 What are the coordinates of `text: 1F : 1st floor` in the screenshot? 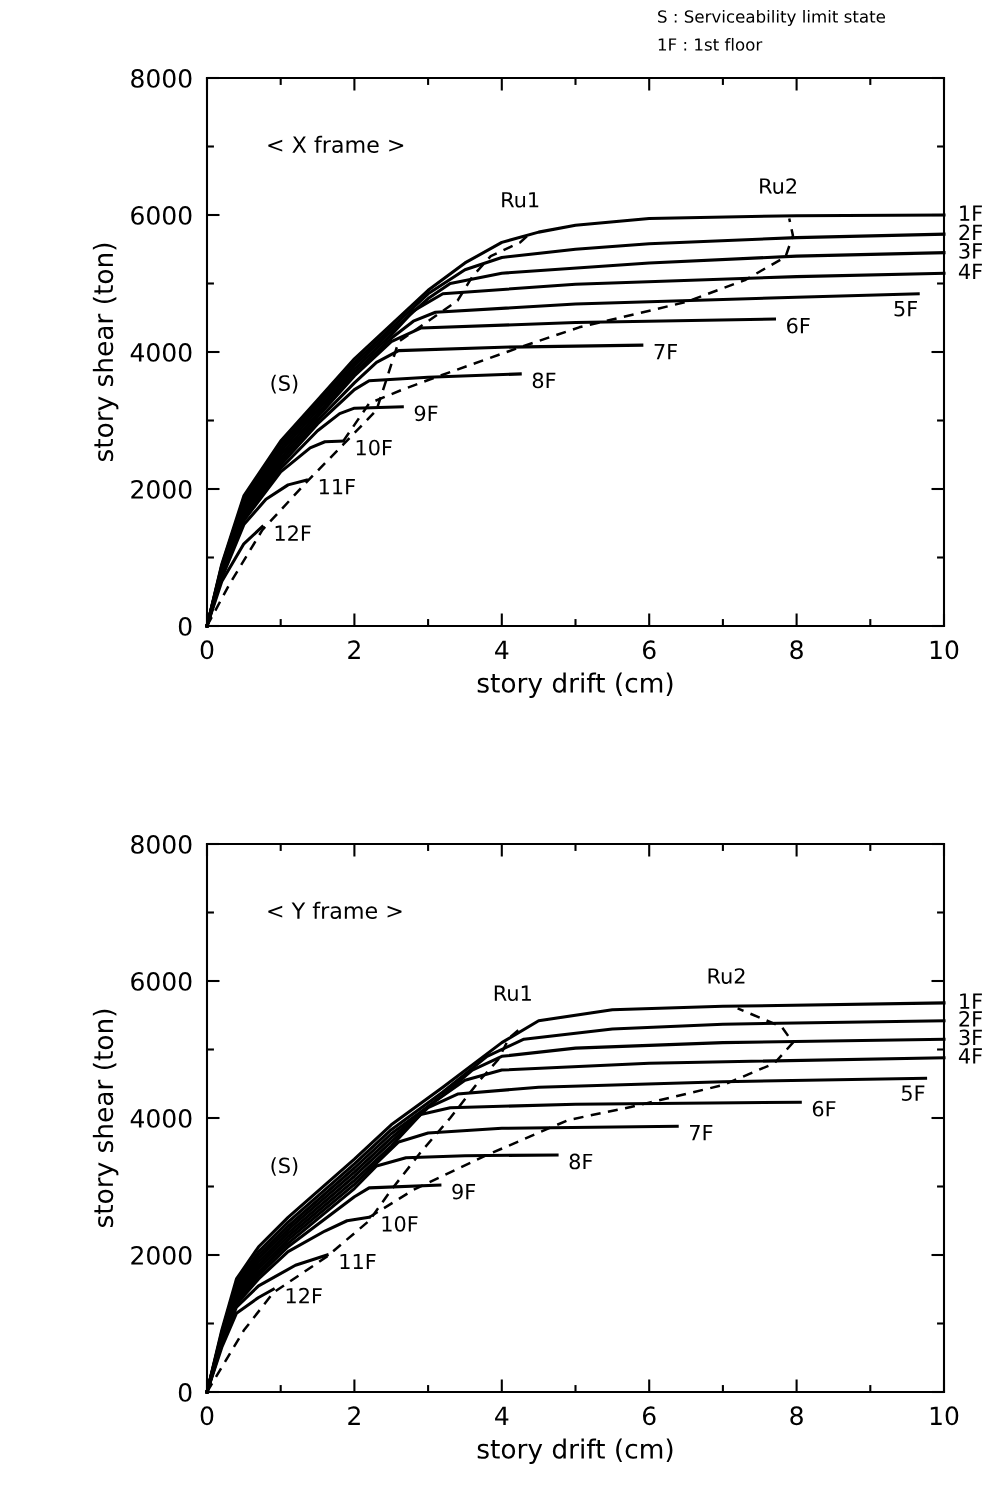 It's located at (710, 44).